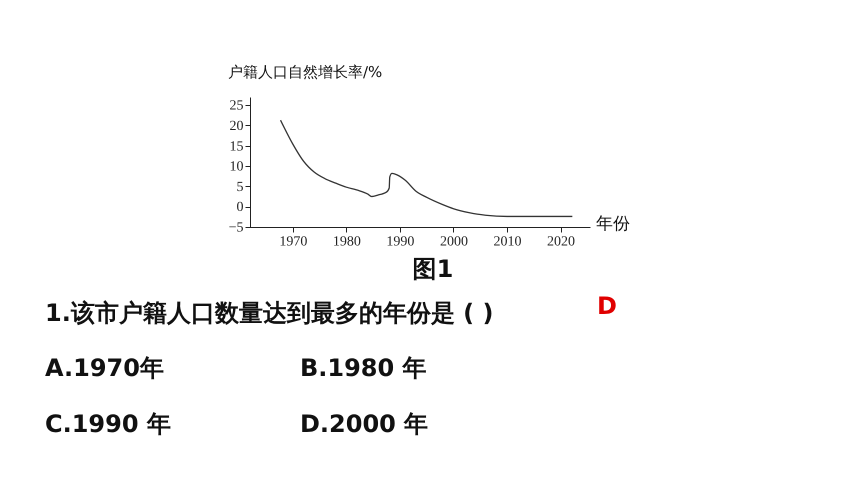  Describe the element at coordinates (240, 187) in the screenshot. I see `y-tick-label: 5` at that location.